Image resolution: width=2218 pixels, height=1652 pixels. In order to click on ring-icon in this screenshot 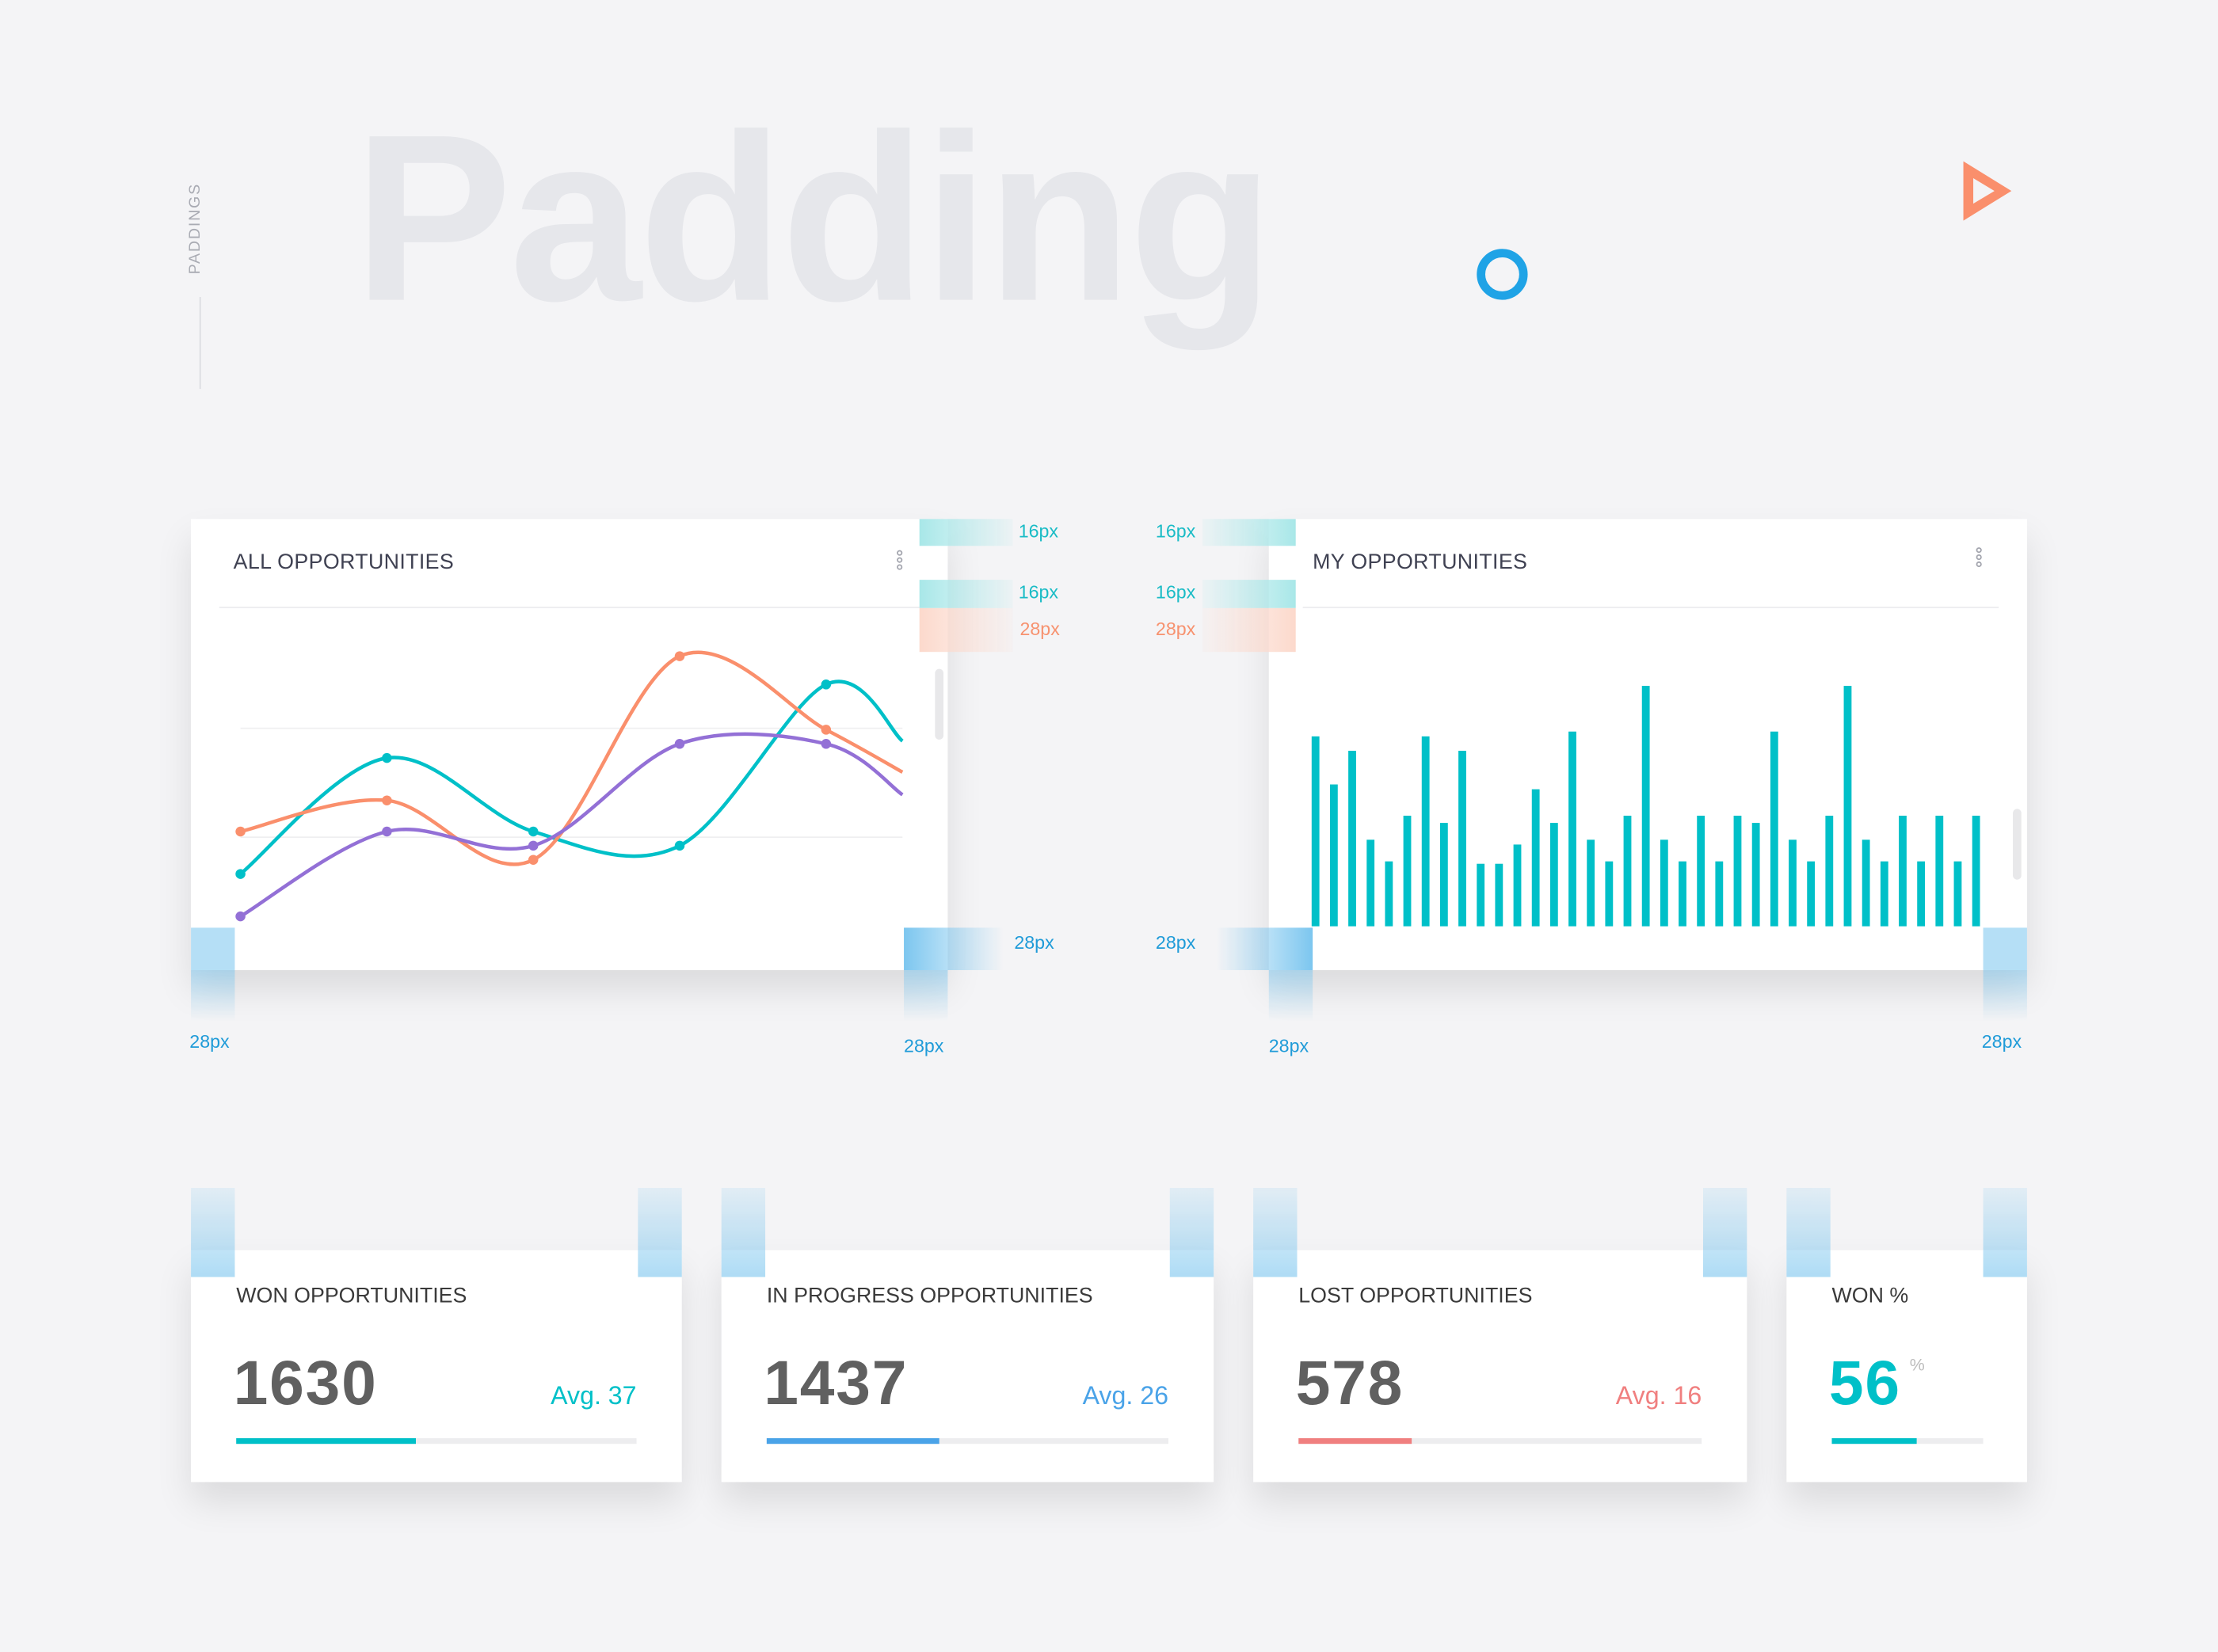, I will do `click(1502, 274)`.